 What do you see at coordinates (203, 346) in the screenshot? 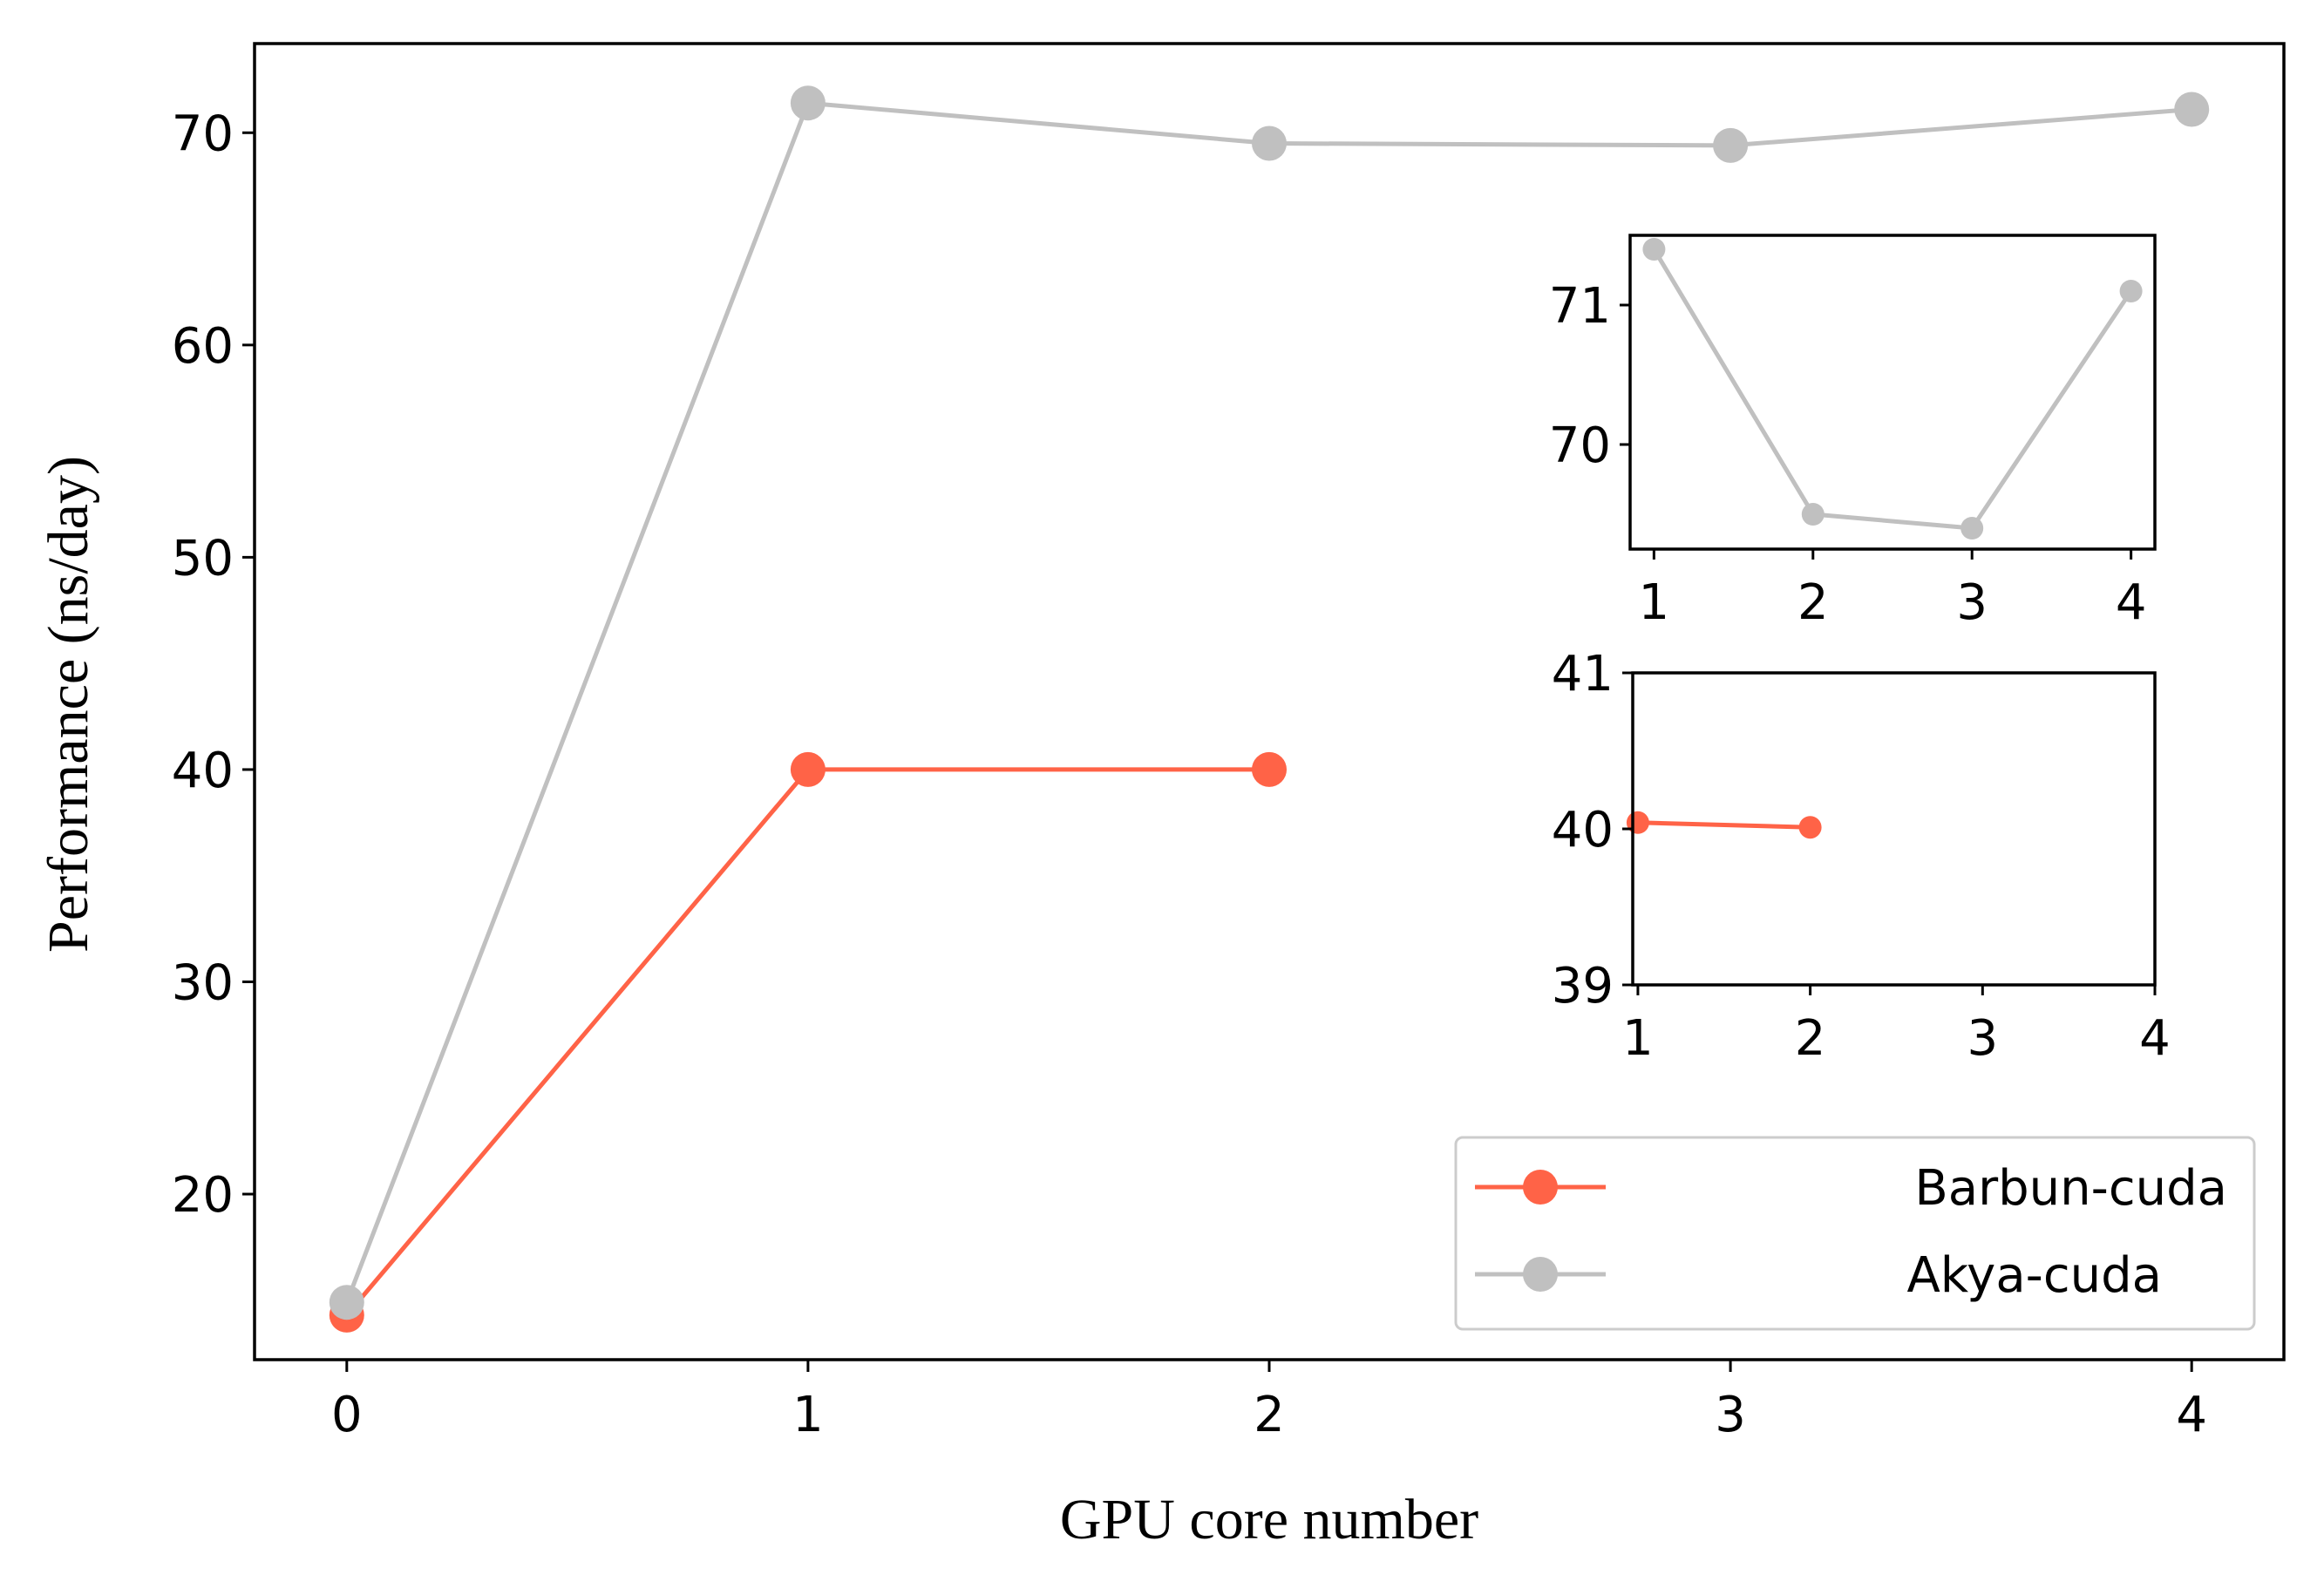
I see `main-y-tick-label: 60` at bounding box center [203, 346].